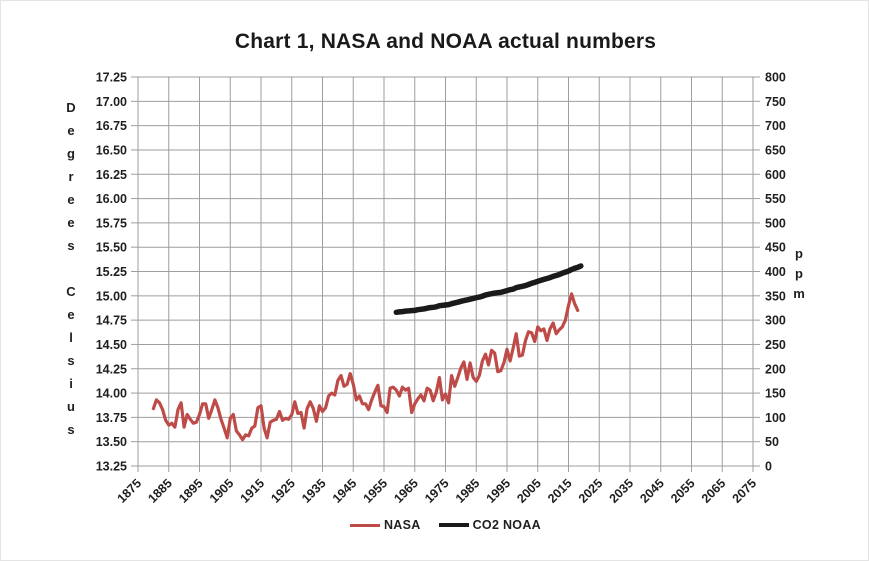 Image resolution: width=869 pixels, height=561 pixels. Describe the element at coordinates (365, 367) in the screenshot. I see `series-line-nasa` at that location.